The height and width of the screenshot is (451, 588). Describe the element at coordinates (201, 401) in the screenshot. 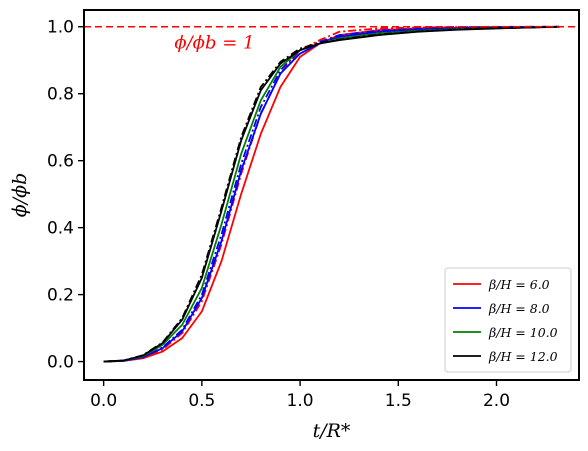

I see `x-tick-label: 0.5` at that location.